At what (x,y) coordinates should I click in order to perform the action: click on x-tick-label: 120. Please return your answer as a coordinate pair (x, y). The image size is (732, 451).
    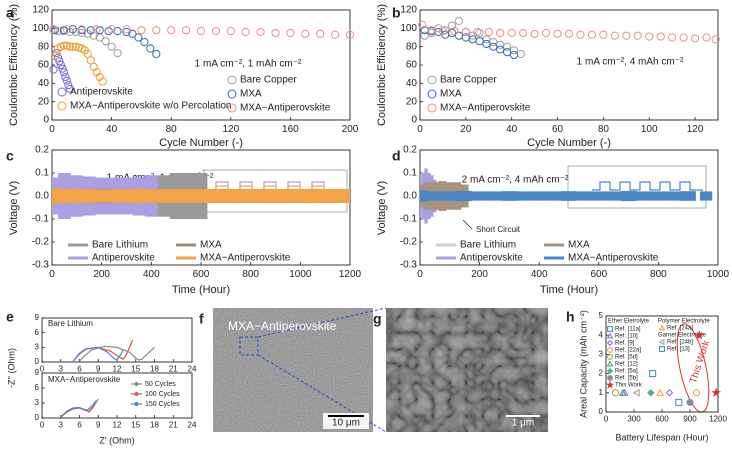
    Looking at the image, I should click on (230, 129).